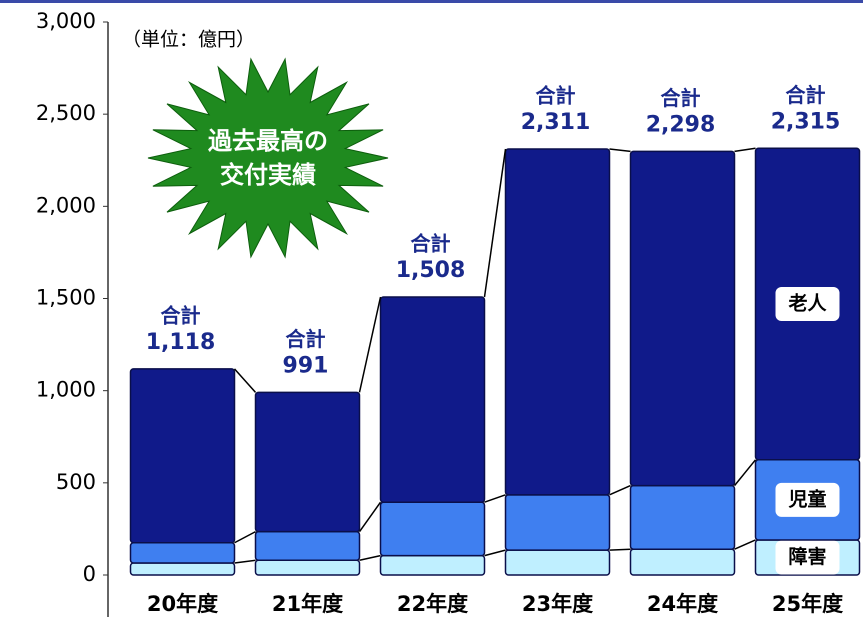 Image resolution: width=863 pixels, height=617 pixels. Describe the element at coordinates (188, 40) in the screenshot. I see `unit-note: （単位：億円）` at that location.